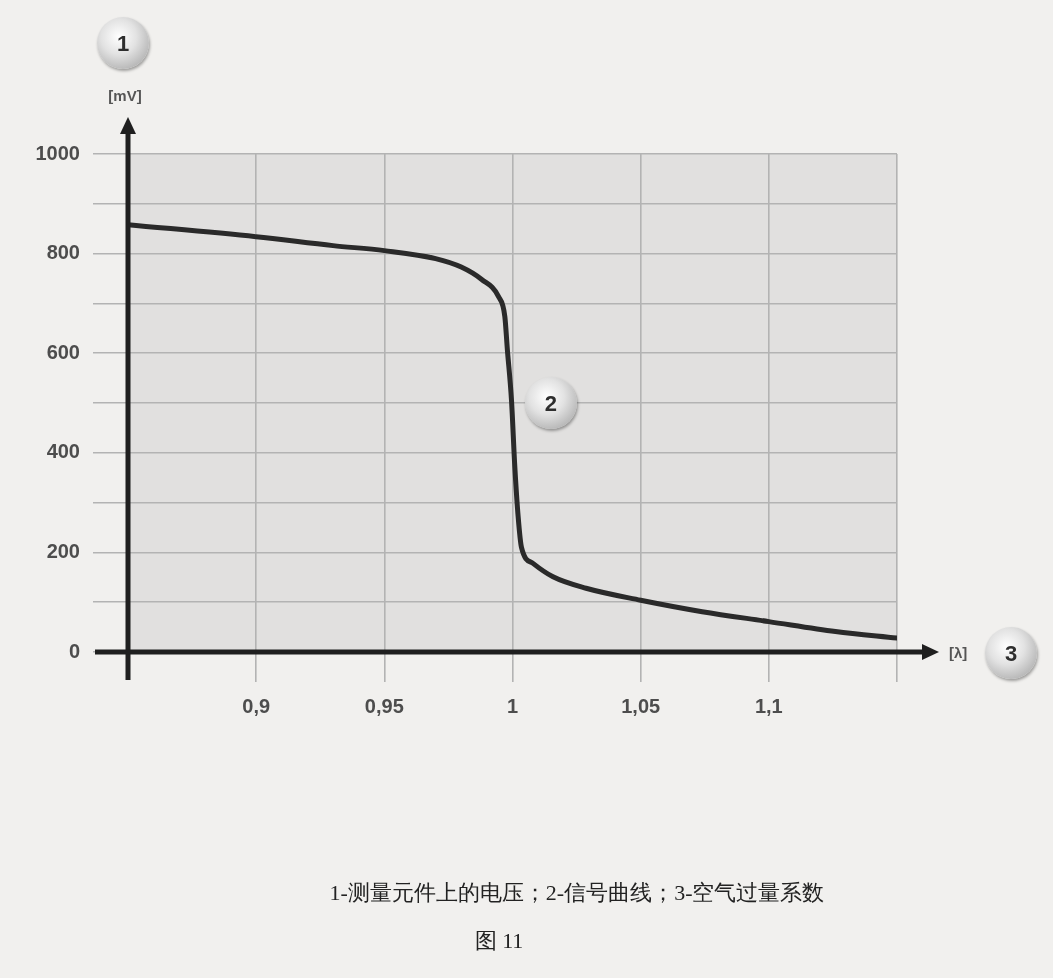 This screenshot has width=1053, height=978. What do you see at coordinates (551, 403) in the screenshot?
I see `annotation: 2` at bounding box center [551, 403].